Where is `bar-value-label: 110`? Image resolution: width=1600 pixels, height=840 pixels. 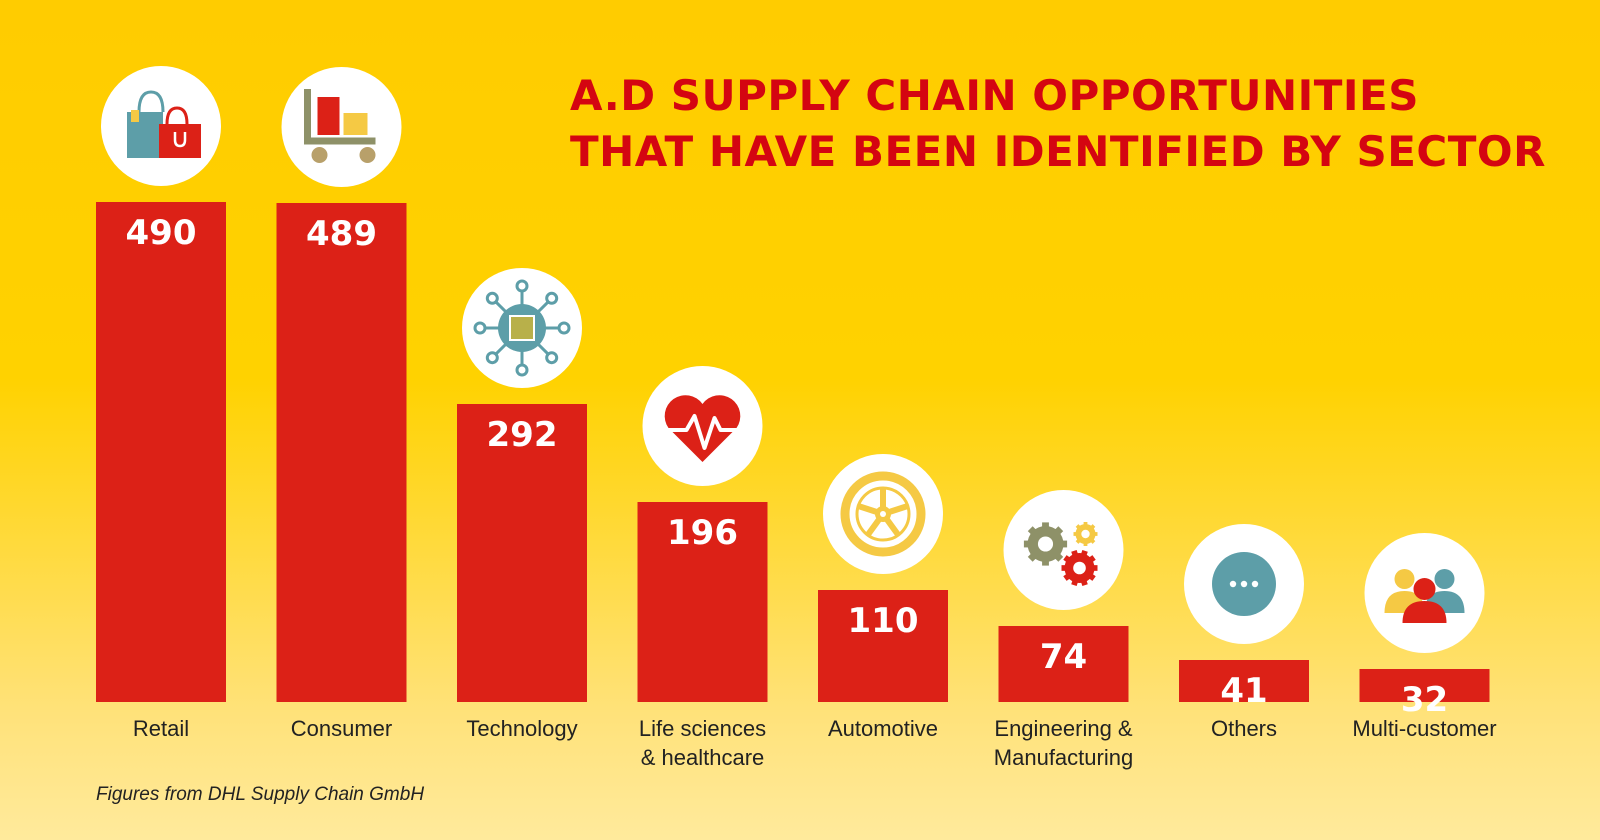 bar-value-label: 110 is located at coordinates (883, 621).